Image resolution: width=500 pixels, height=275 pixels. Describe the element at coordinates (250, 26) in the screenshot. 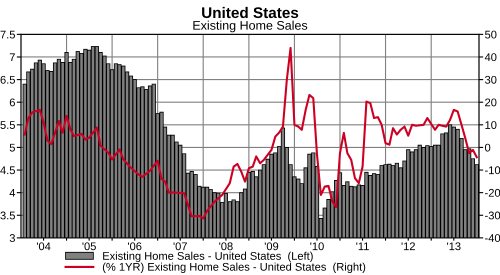

I see `chart-subtitle: Existing Home Sales` at that location.